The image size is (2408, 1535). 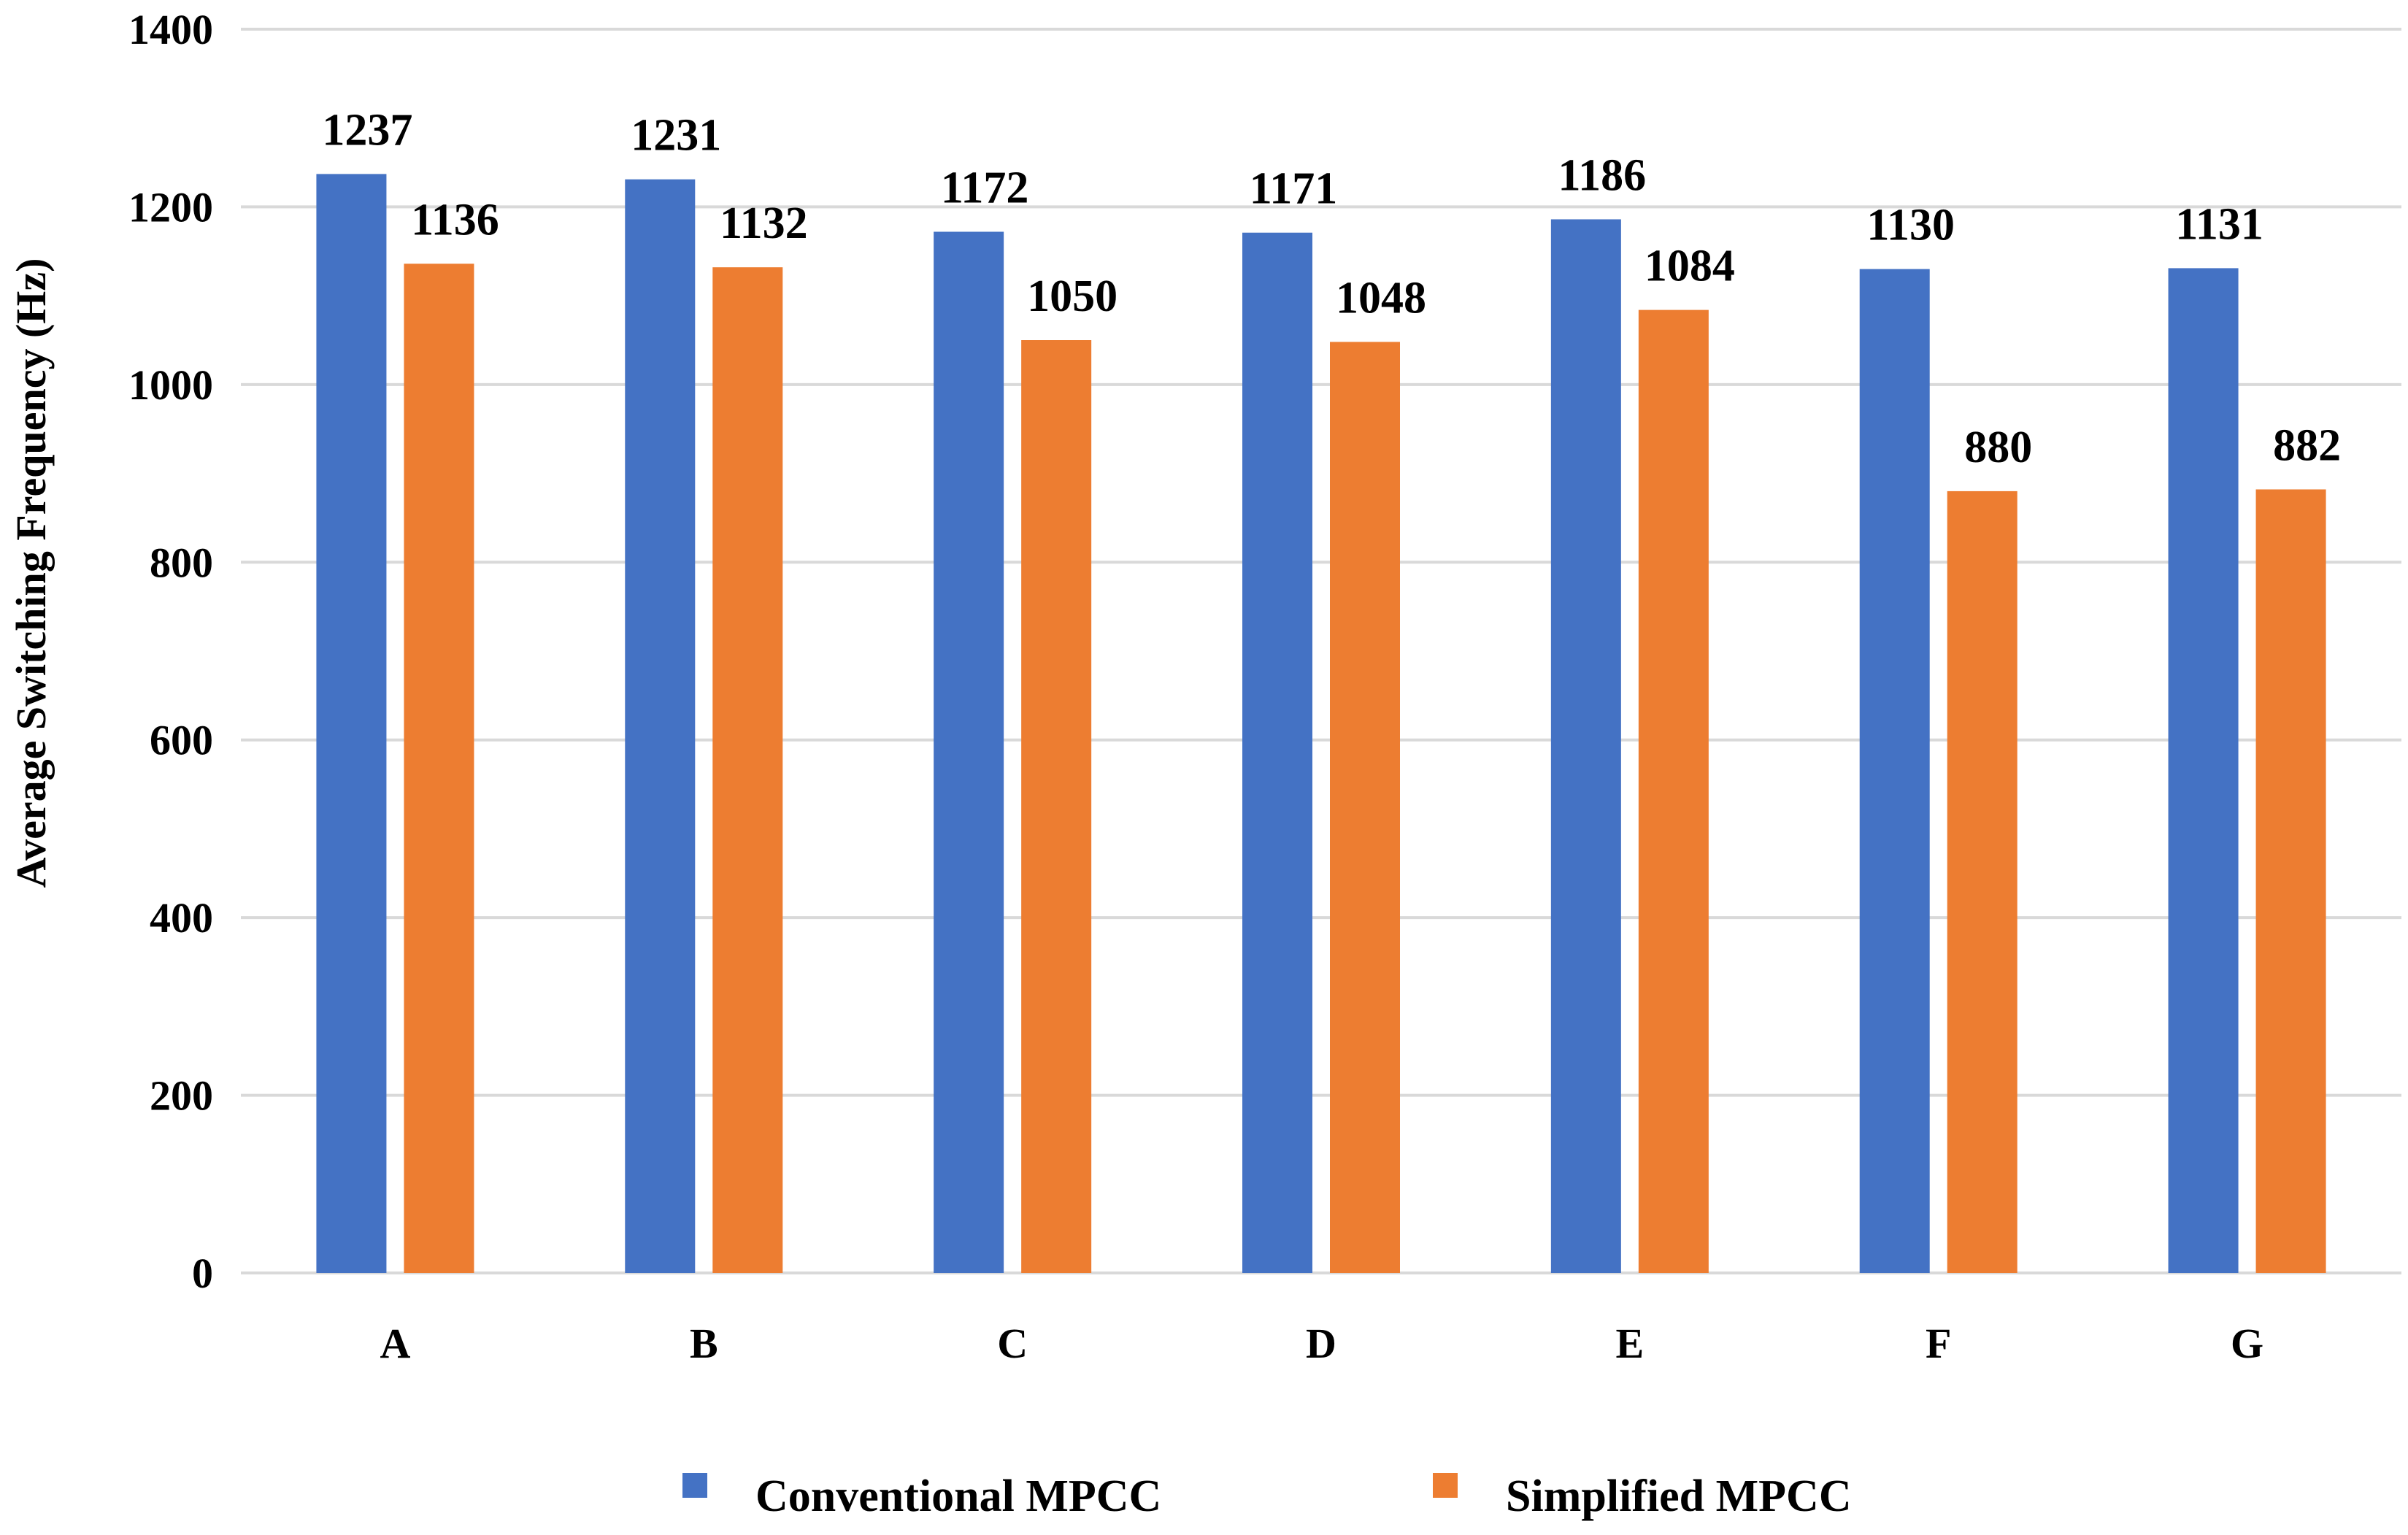 What do you see at coordinates (660, 726) in the screenshot?
I see `bar-conventional-mpcc-b` at bounding box center [660, 726].